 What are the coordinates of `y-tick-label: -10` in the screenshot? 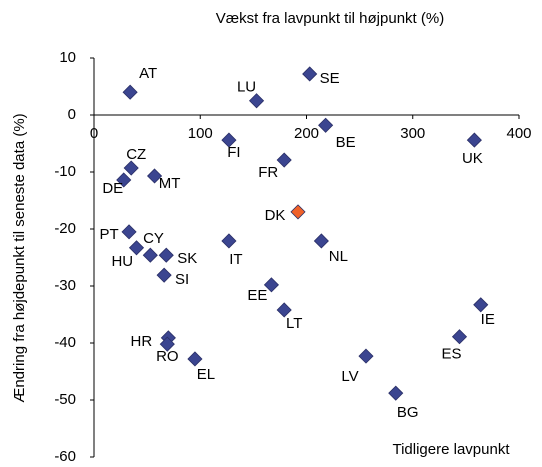 It's located at (65, 171).